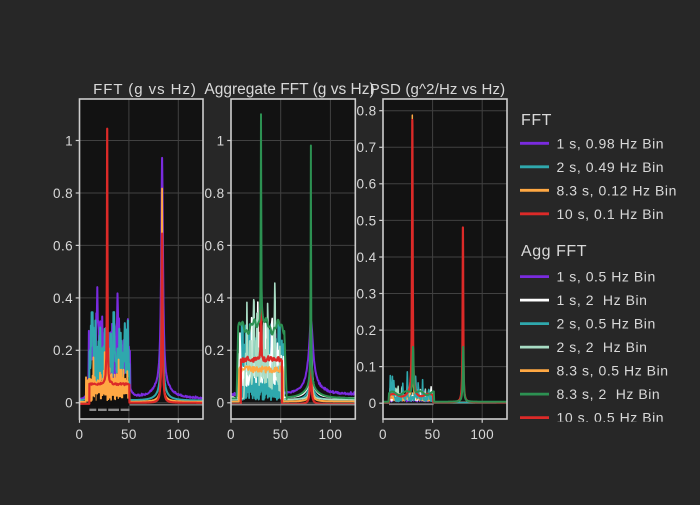 This screenshot has width=700, height=505. Describe the element at coordinates (554, 251) in the screenshot. I see `svg-text: Agg FFT` at that location.